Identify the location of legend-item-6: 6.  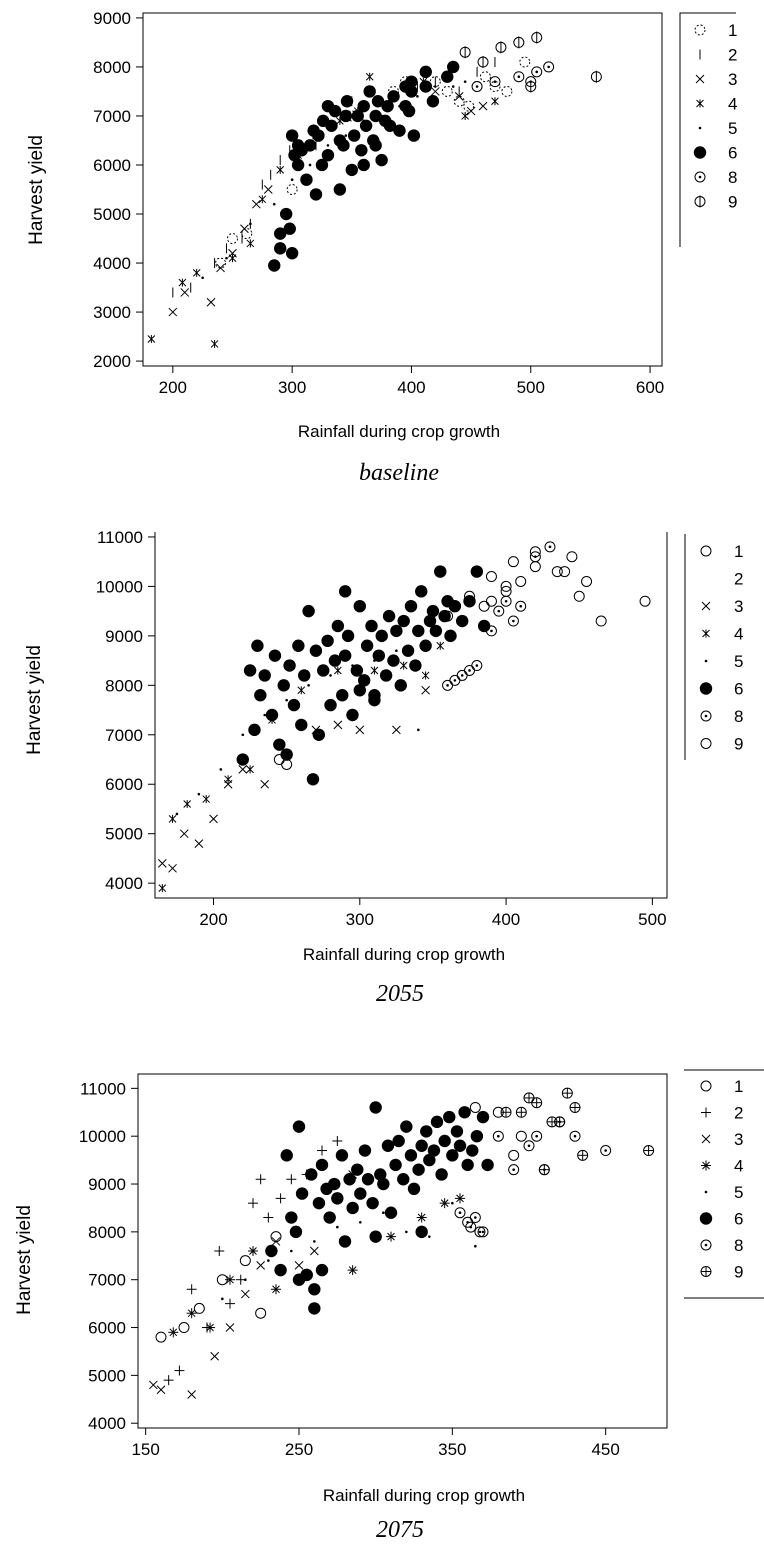
(721, 689).